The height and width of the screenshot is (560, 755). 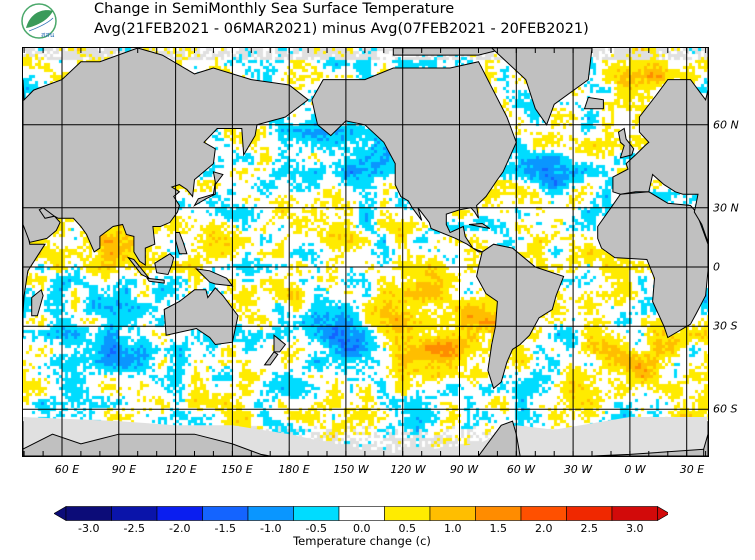 I want to click on longitude-label: 60 W, so click(x=521, y=469).